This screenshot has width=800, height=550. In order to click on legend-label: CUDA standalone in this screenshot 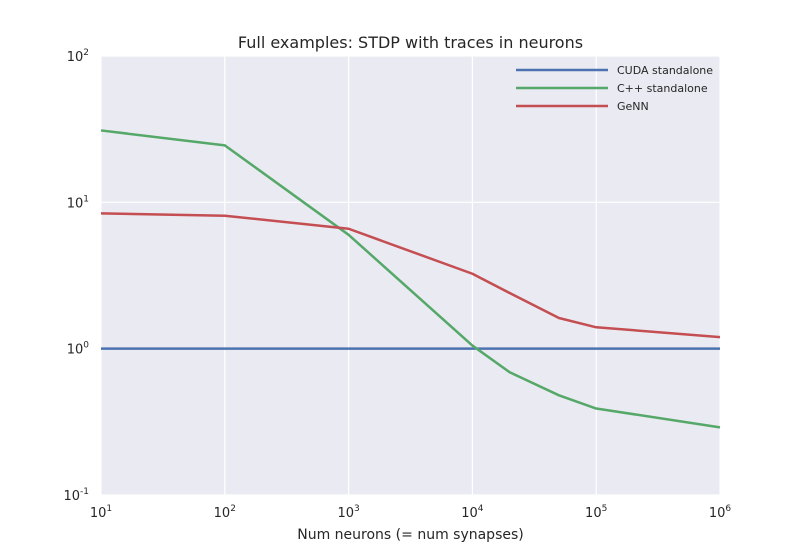, I will do `click(665, 70)`.